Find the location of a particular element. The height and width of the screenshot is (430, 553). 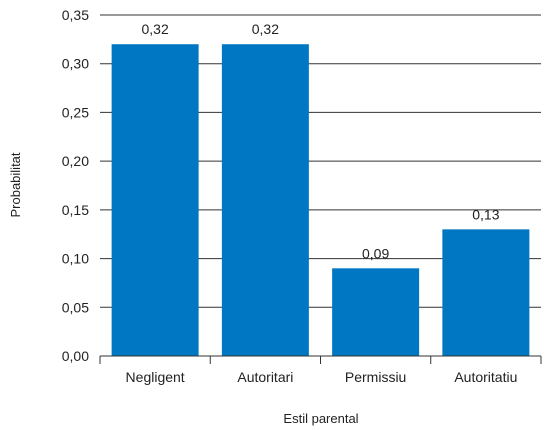

data-label: 0,13 is located at coordinates (485, 214).